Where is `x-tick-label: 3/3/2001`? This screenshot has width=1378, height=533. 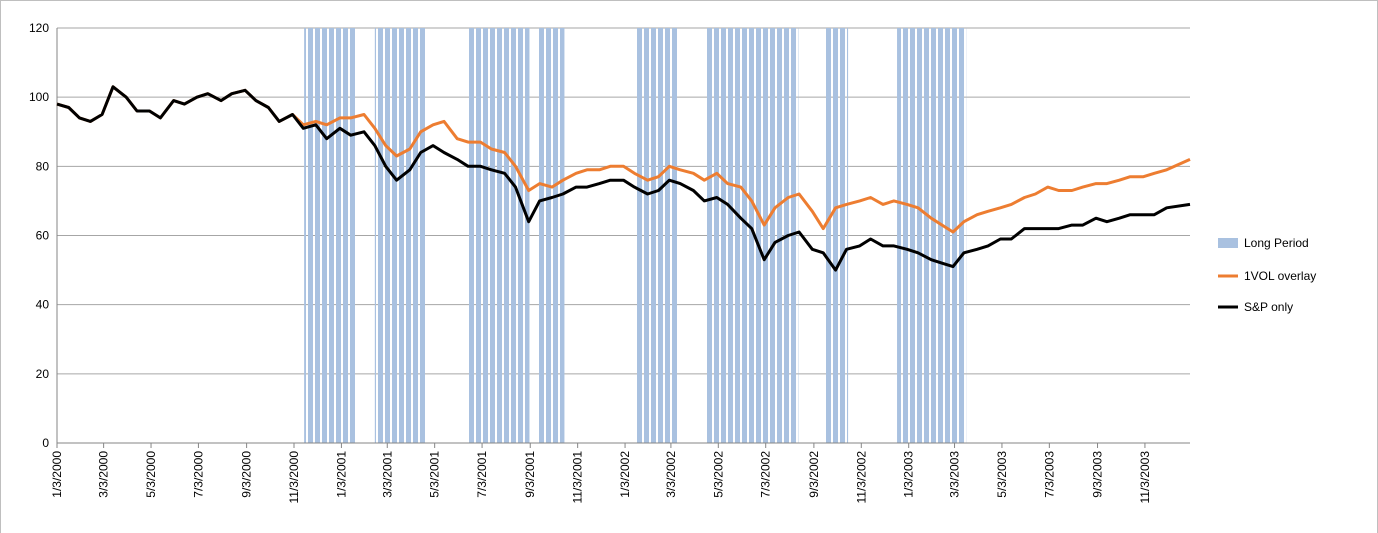
x-tick-label: 3/3/2001 is located at coordinates (387, 474).